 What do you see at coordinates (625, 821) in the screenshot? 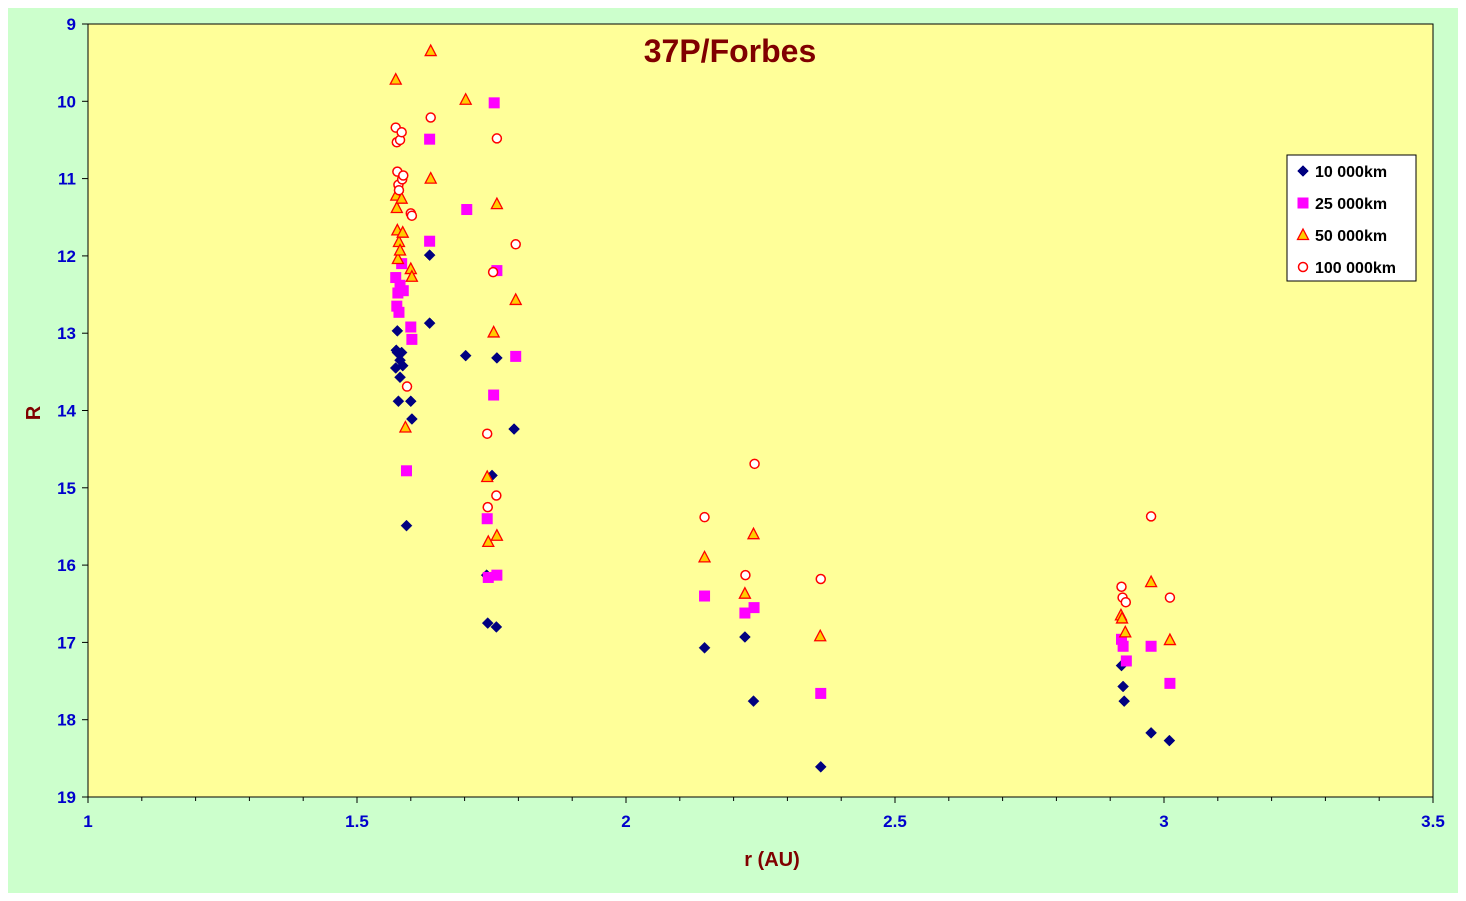
I see `x-tick-label: 2` at bounding box center [625, 821].